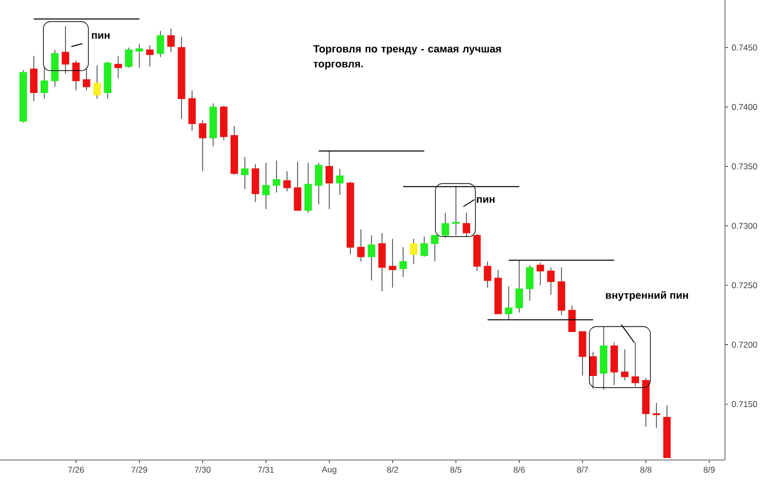 Image resolution: width=780 pixels, height=484 pixels. Describe the element at coordinates (582, 469) in the screenshot. I see `x-tick-label: 8/7` at that location.